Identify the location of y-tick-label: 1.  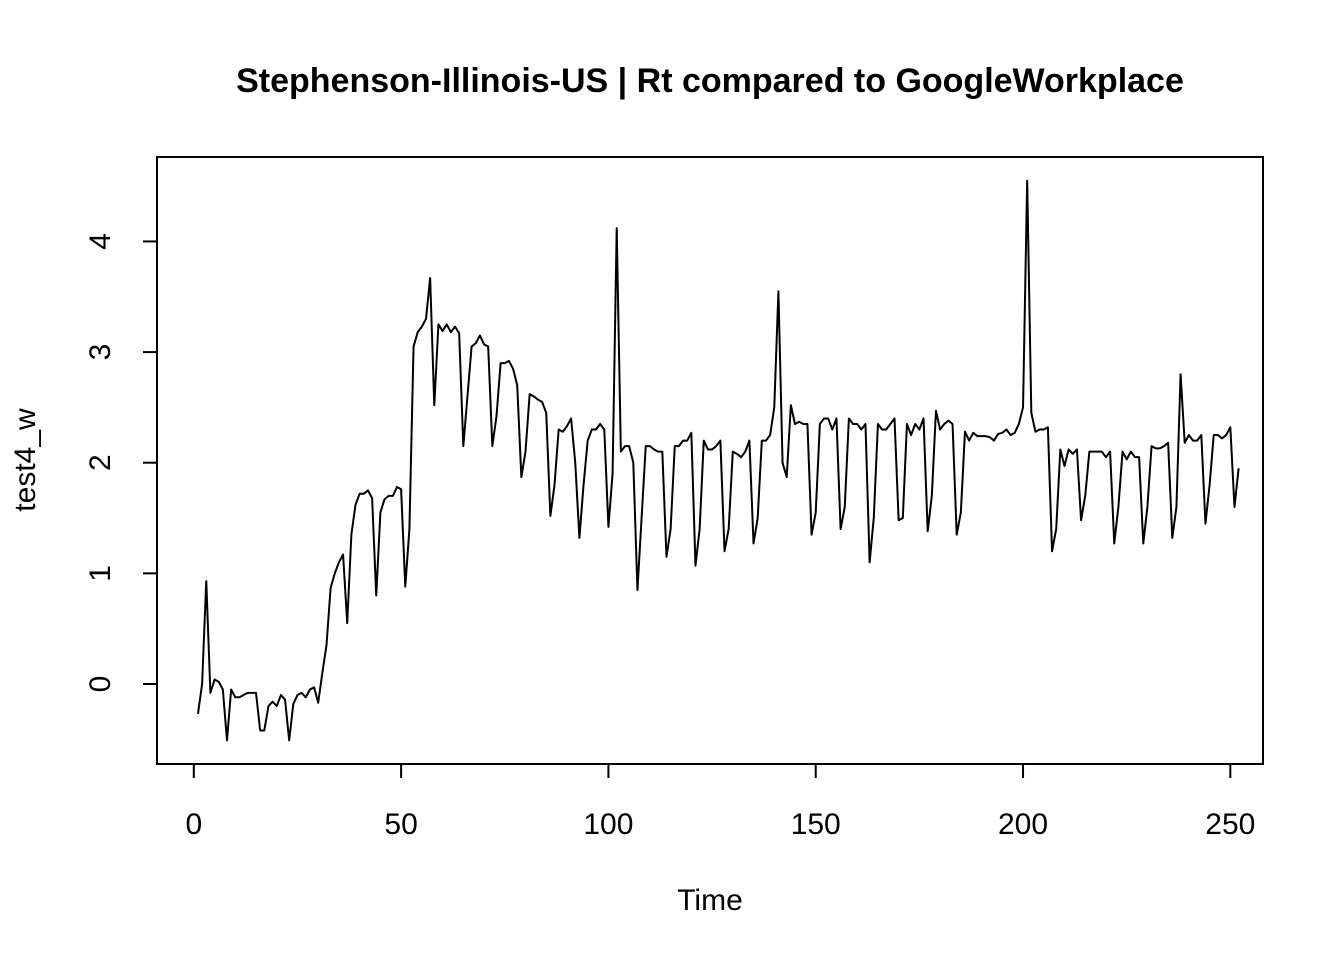
(100, 573).